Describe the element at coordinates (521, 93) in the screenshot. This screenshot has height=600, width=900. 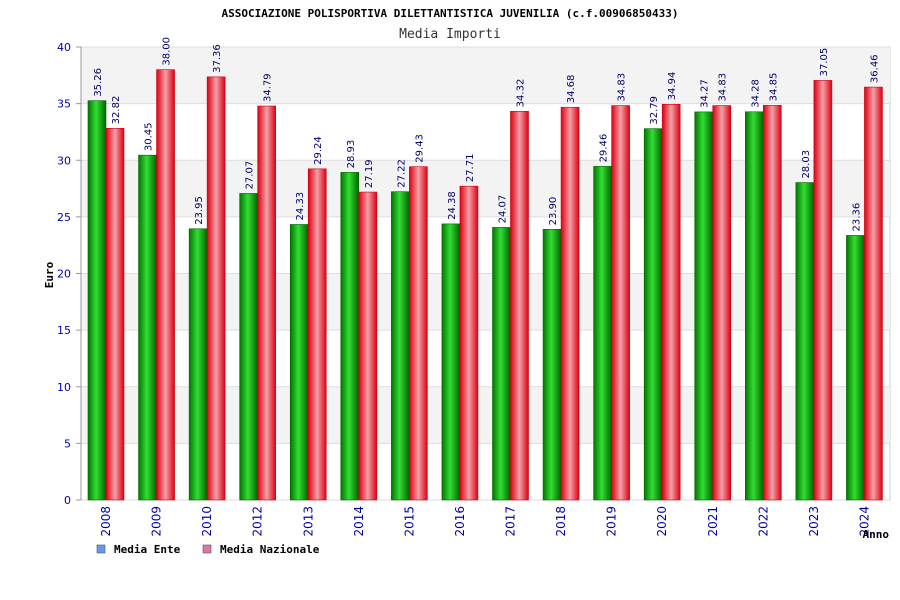
I see `value-label: 34.32` at that location.